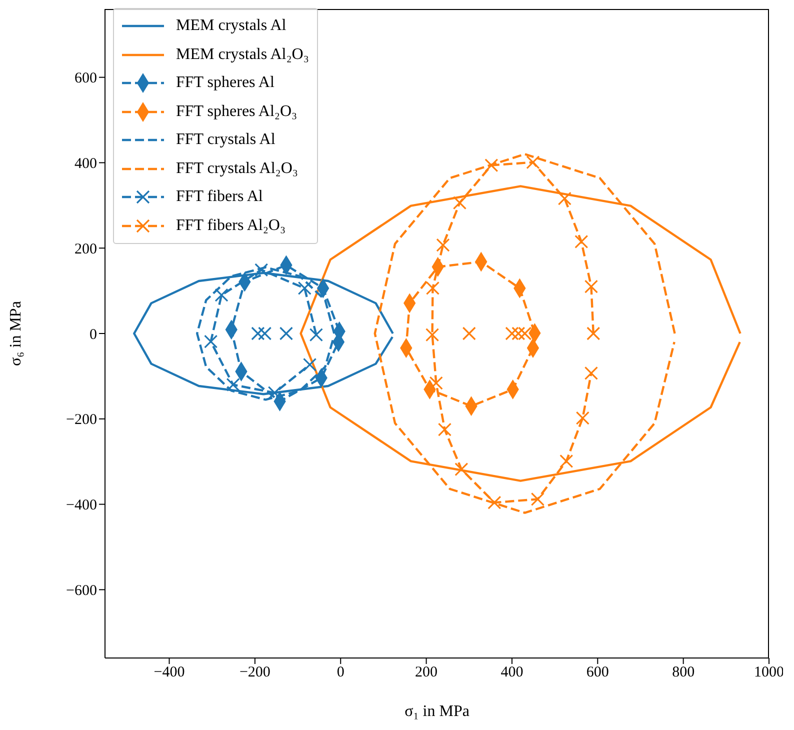  What do you see at coordinates (85, 249) in the screenshot?
I see `y-tick-label: 200` at bounding box center [85, 249].